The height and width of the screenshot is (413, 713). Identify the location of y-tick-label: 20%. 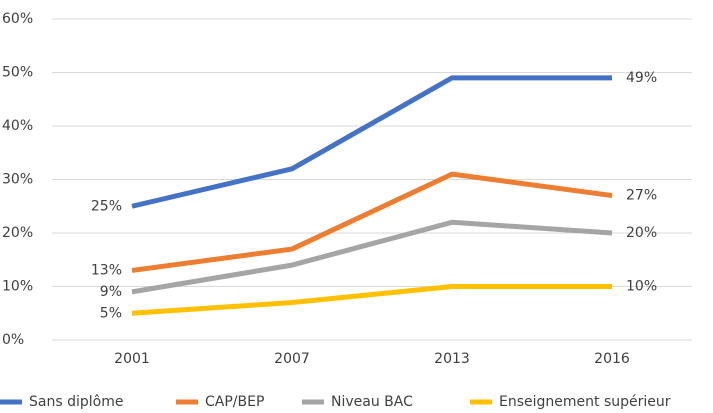
(17, 233).